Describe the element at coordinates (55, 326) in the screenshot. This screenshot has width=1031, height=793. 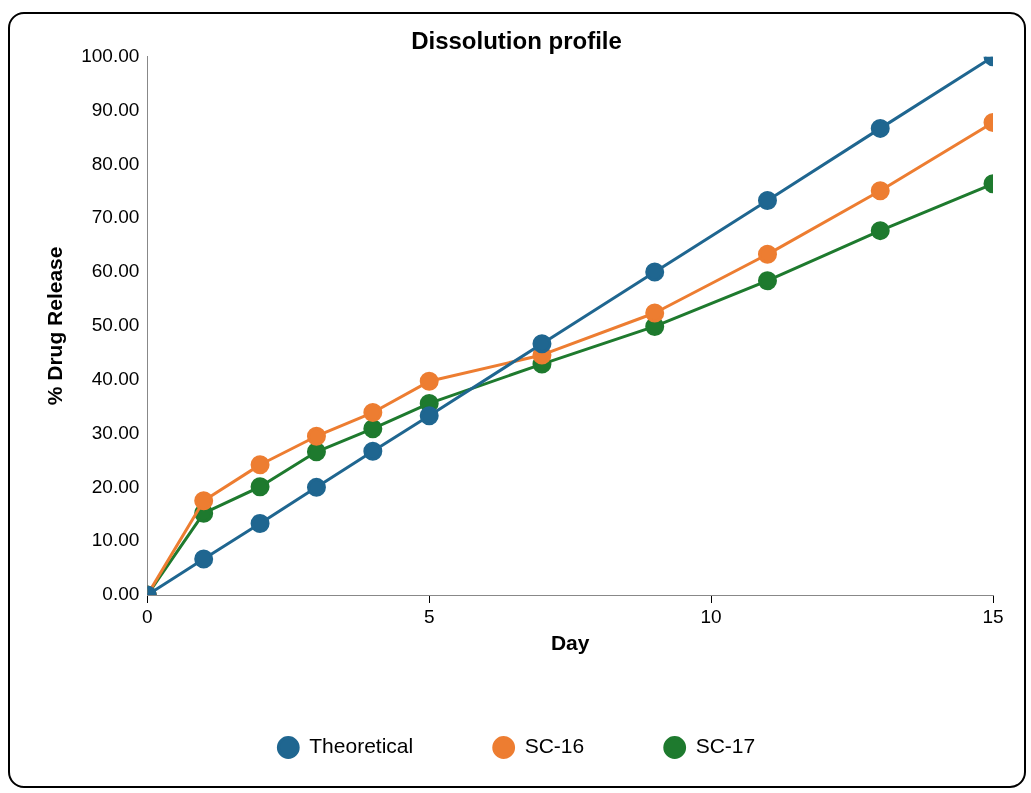
I see `y-axis-title: % Drug Release` at that location.